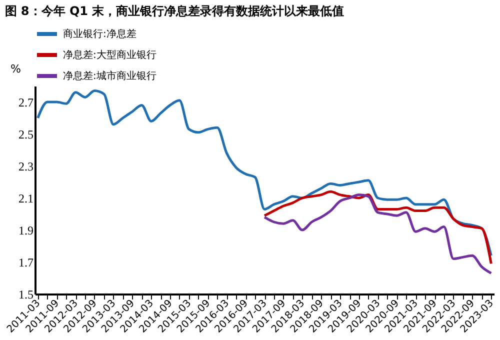 This screenshot has height=340, width=500. Describe the element at coordinates (26, 103) in the screenshot. I see `y-tick-label: 2.7` at that location.